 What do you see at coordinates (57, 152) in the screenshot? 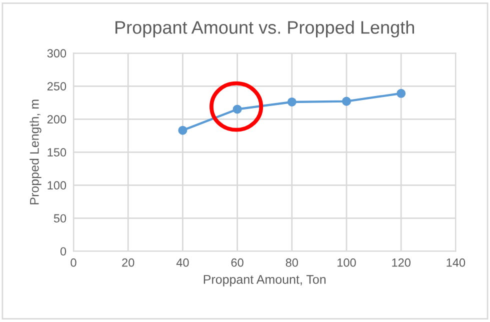
I see `y-tick-label: 150` at bounding box center [57, 152].